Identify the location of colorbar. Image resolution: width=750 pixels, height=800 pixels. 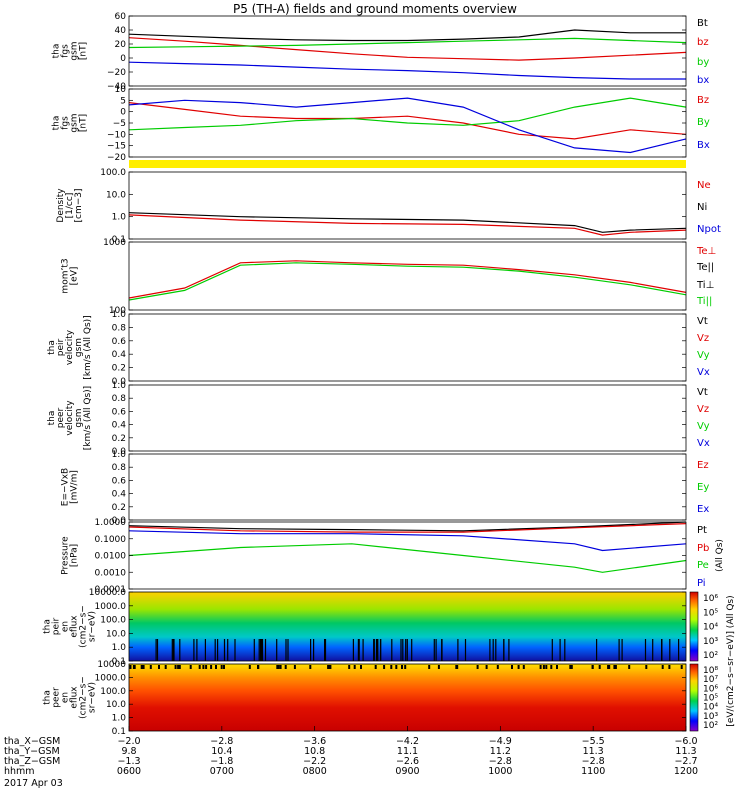
(694, 626).